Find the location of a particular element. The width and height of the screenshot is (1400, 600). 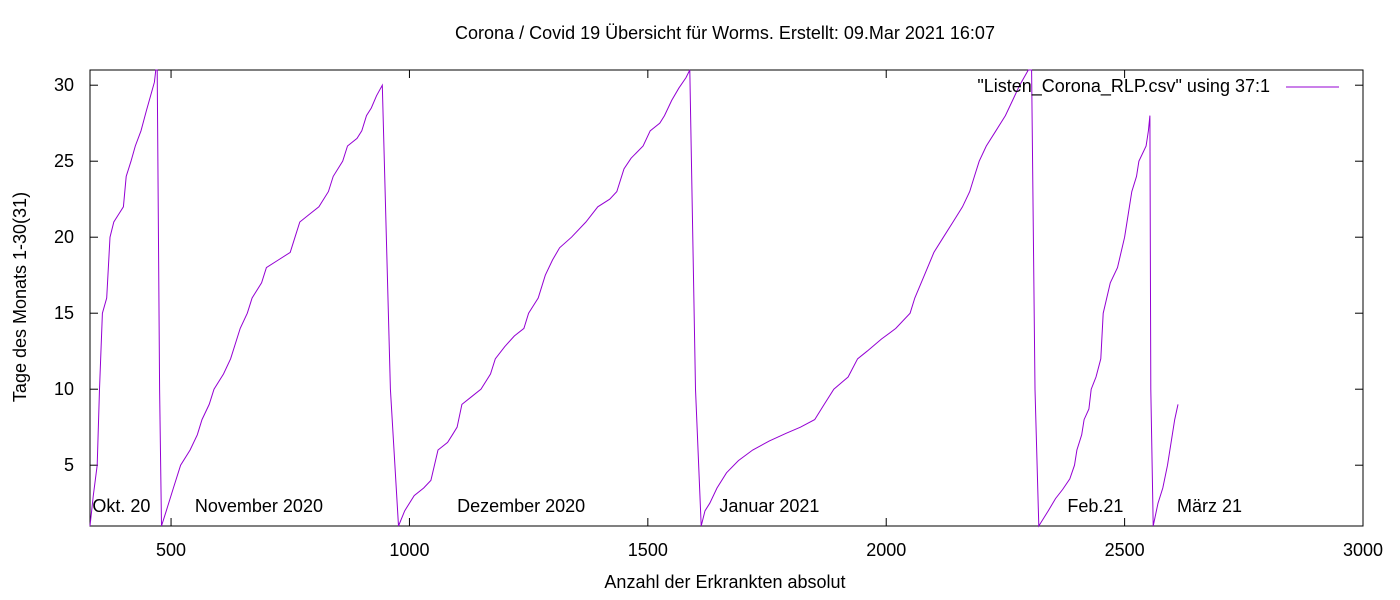

month-label: Januar 2021 is located at coordinates (769, 506).